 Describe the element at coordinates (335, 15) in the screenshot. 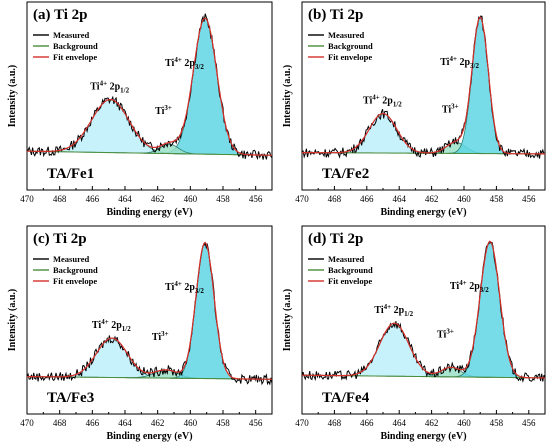

I see `panel-title: (b) Ti 2p` at that location.